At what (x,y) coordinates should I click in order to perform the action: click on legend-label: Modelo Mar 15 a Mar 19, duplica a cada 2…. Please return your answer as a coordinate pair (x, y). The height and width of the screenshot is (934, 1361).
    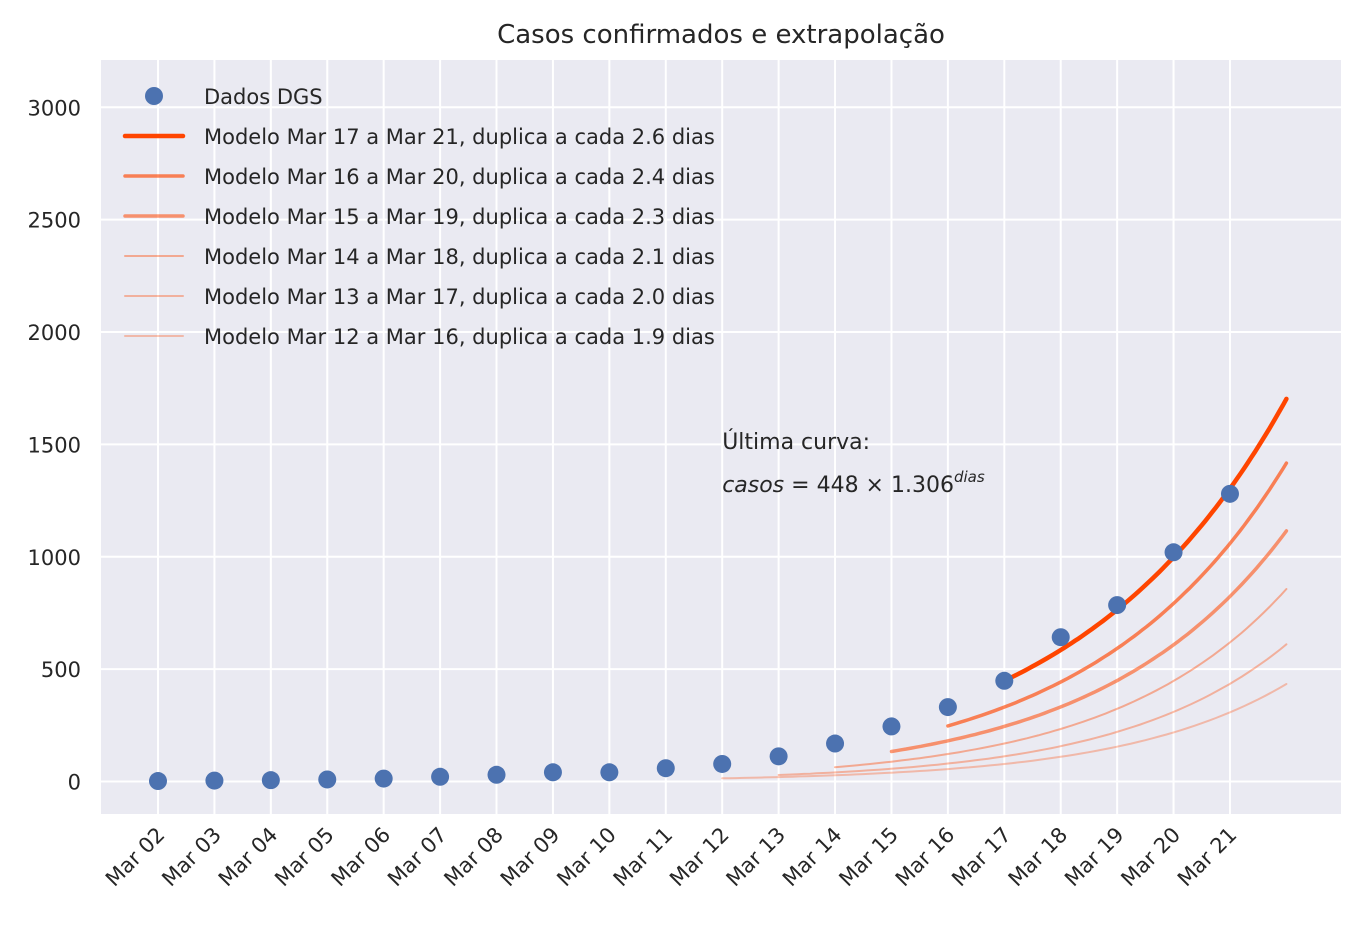
    Looking at the image, I should click on (459, 217).